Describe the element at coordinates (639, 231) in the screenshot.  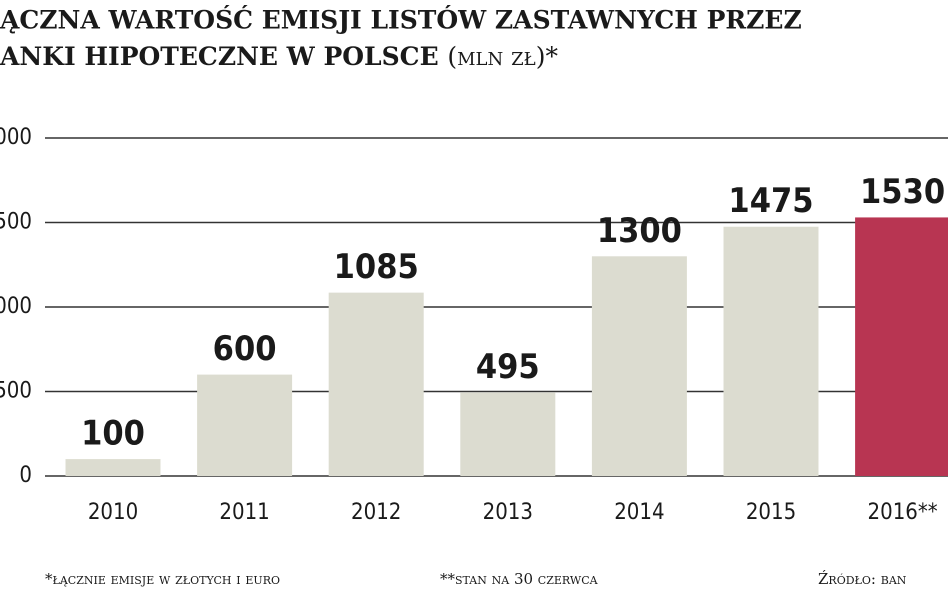
I see `value-label: 1300` at that location.